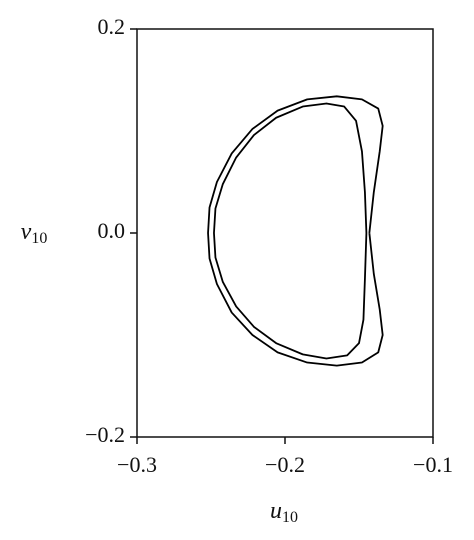 Image resolution: width=474 pixels, height=540 pixels. What do you see at coordinates (433, 464) in the screenshot?
I see `x-tick-label: −0.1` at bounding box center [433, 464].